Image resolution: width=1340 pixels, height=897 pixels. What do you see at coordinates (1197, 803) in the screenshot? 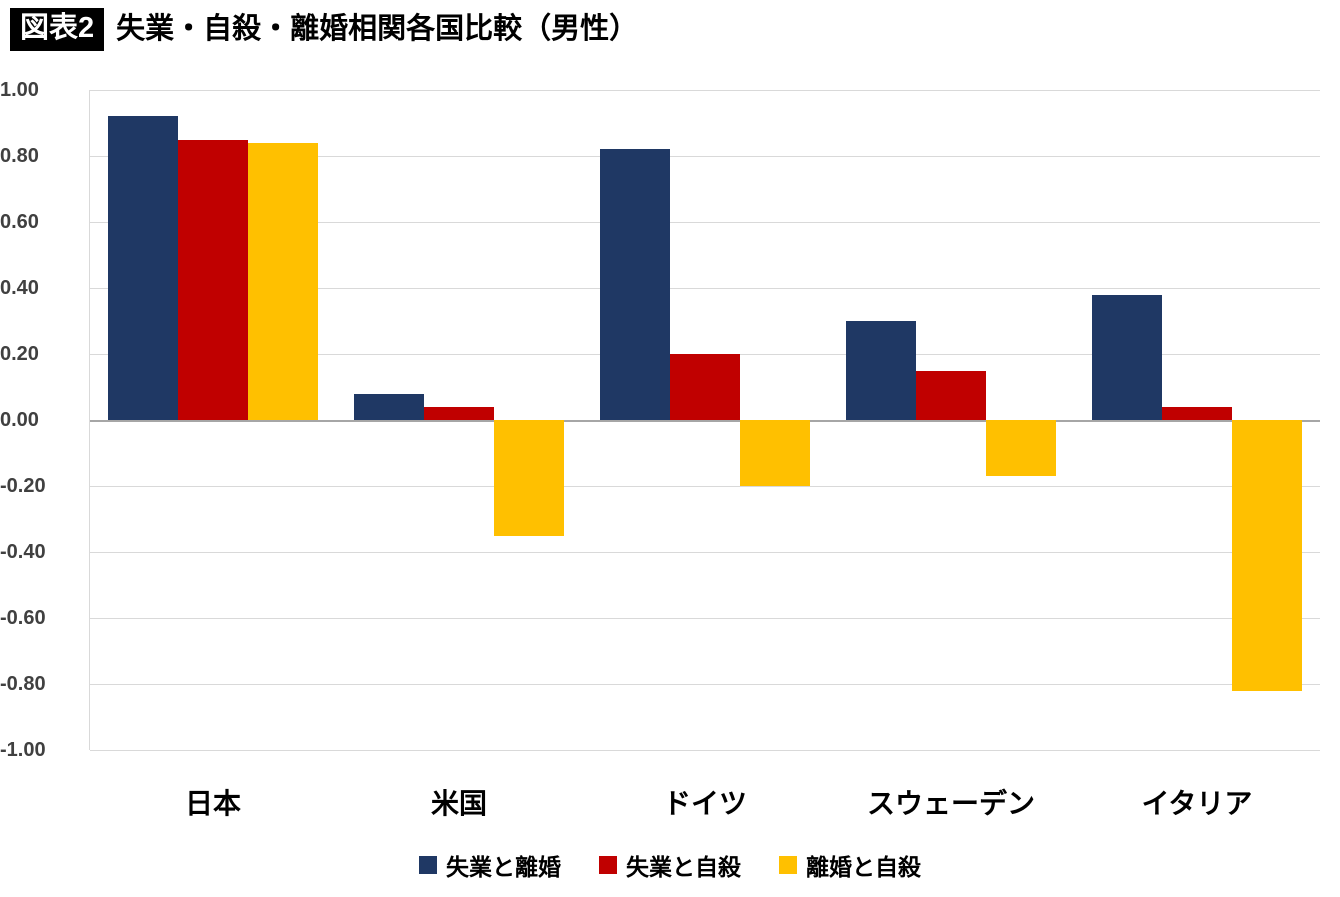
I see `x-axis-label: イタリア` at bounding box center [1197, 803].